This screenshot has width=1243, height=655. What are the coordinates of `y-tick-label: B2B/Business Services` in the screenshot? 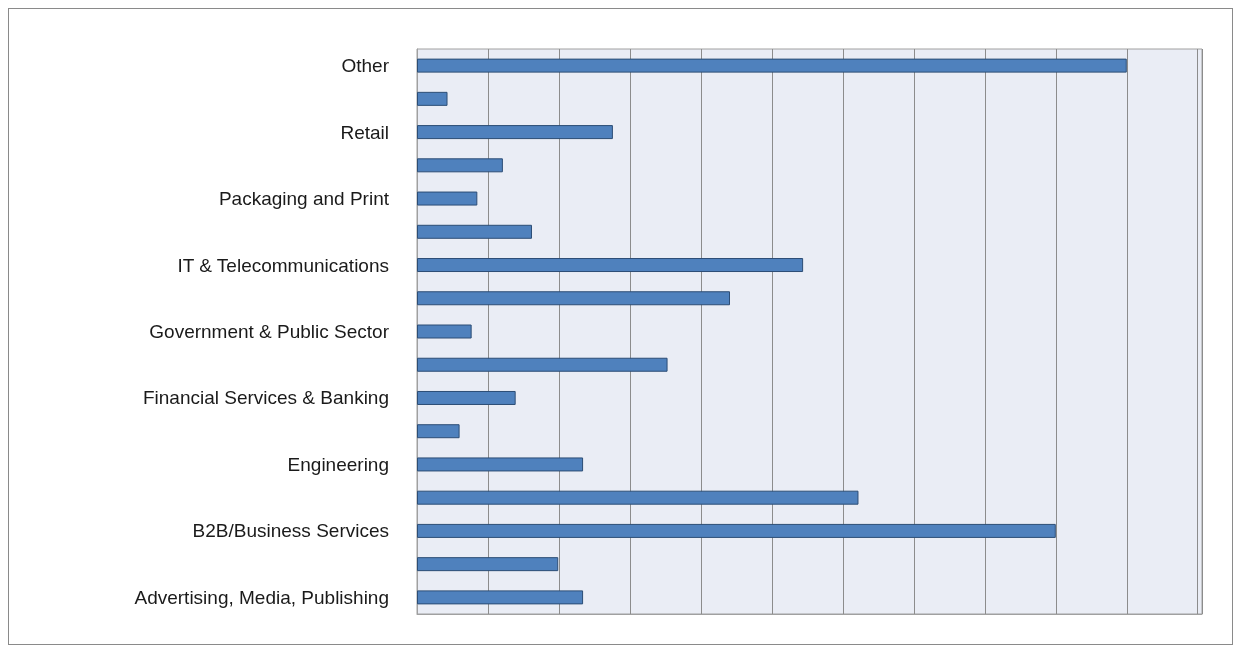 It's located at (290, 531).